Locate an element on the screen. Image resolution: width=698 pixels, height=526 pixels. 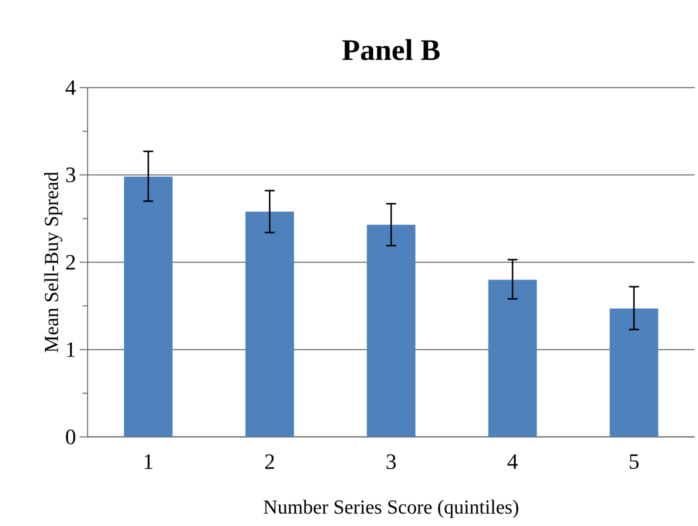
y-tick-label: 3 is located at coordinates (71, 174).